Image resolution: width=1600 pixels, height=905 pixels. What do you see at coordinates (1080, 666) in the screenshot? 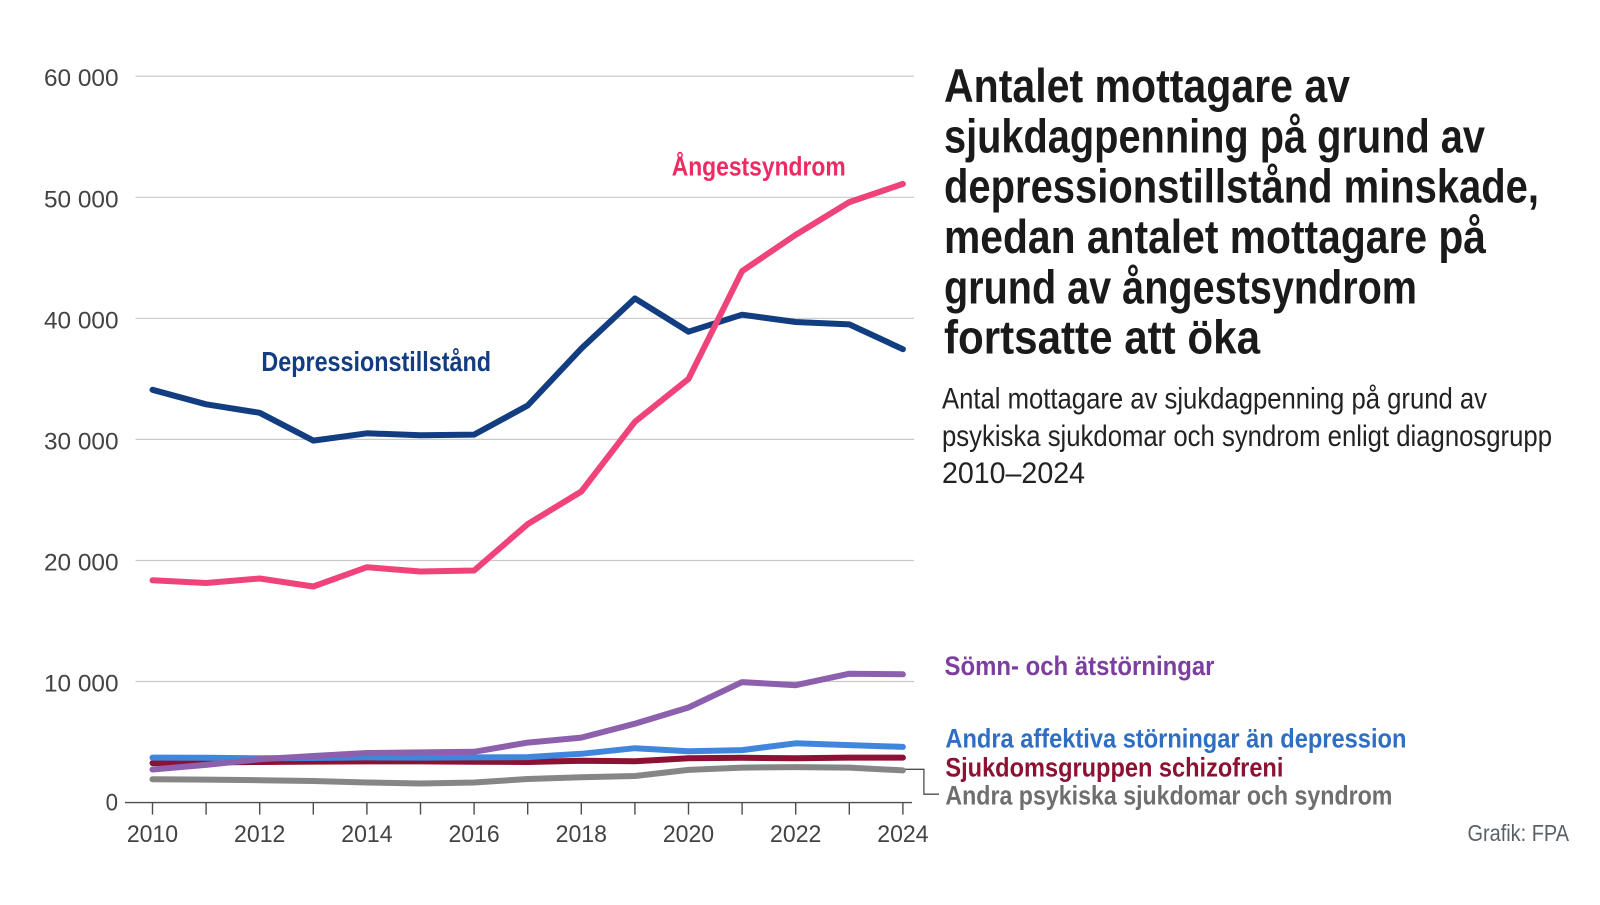
I see `svg-text: Sömn- och ätstörningar` at bounding box center [1080, 666].